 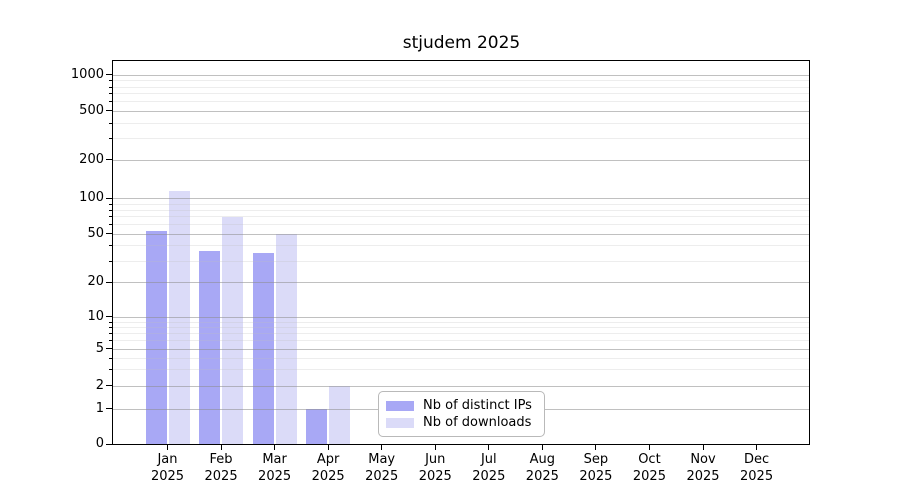 What do you see at coordinates (400, 405) in the screenshot?
I see `legend-swatch-distinct-ips` at bounding box center [400, 405].